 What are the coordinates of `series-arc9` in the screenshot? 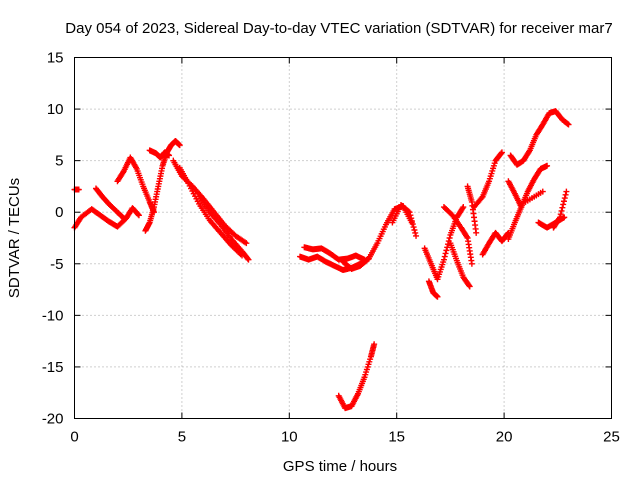 It's located at (224, 228).